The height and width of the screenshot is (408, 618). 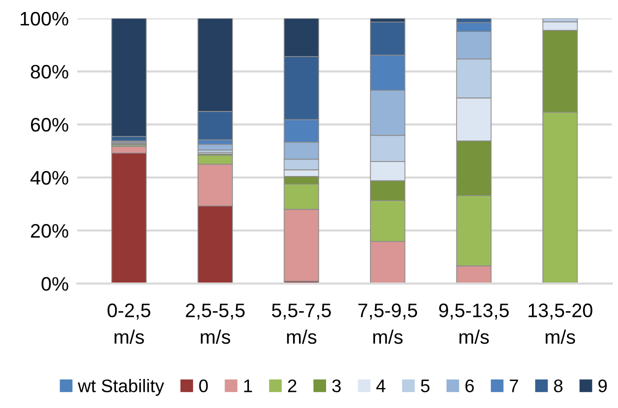 I want to click on x-tick-label: 2,5-5,5 m/s, so click(x=215, y=324).